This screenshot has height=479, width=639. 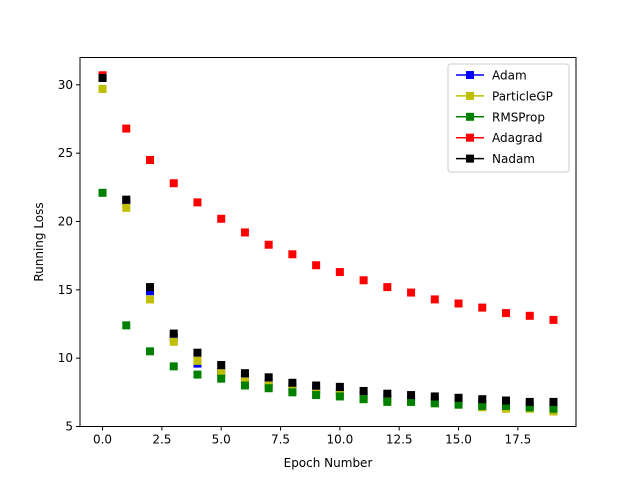 I want to click on y-tick-label: 10, so click(x=65, y=358).